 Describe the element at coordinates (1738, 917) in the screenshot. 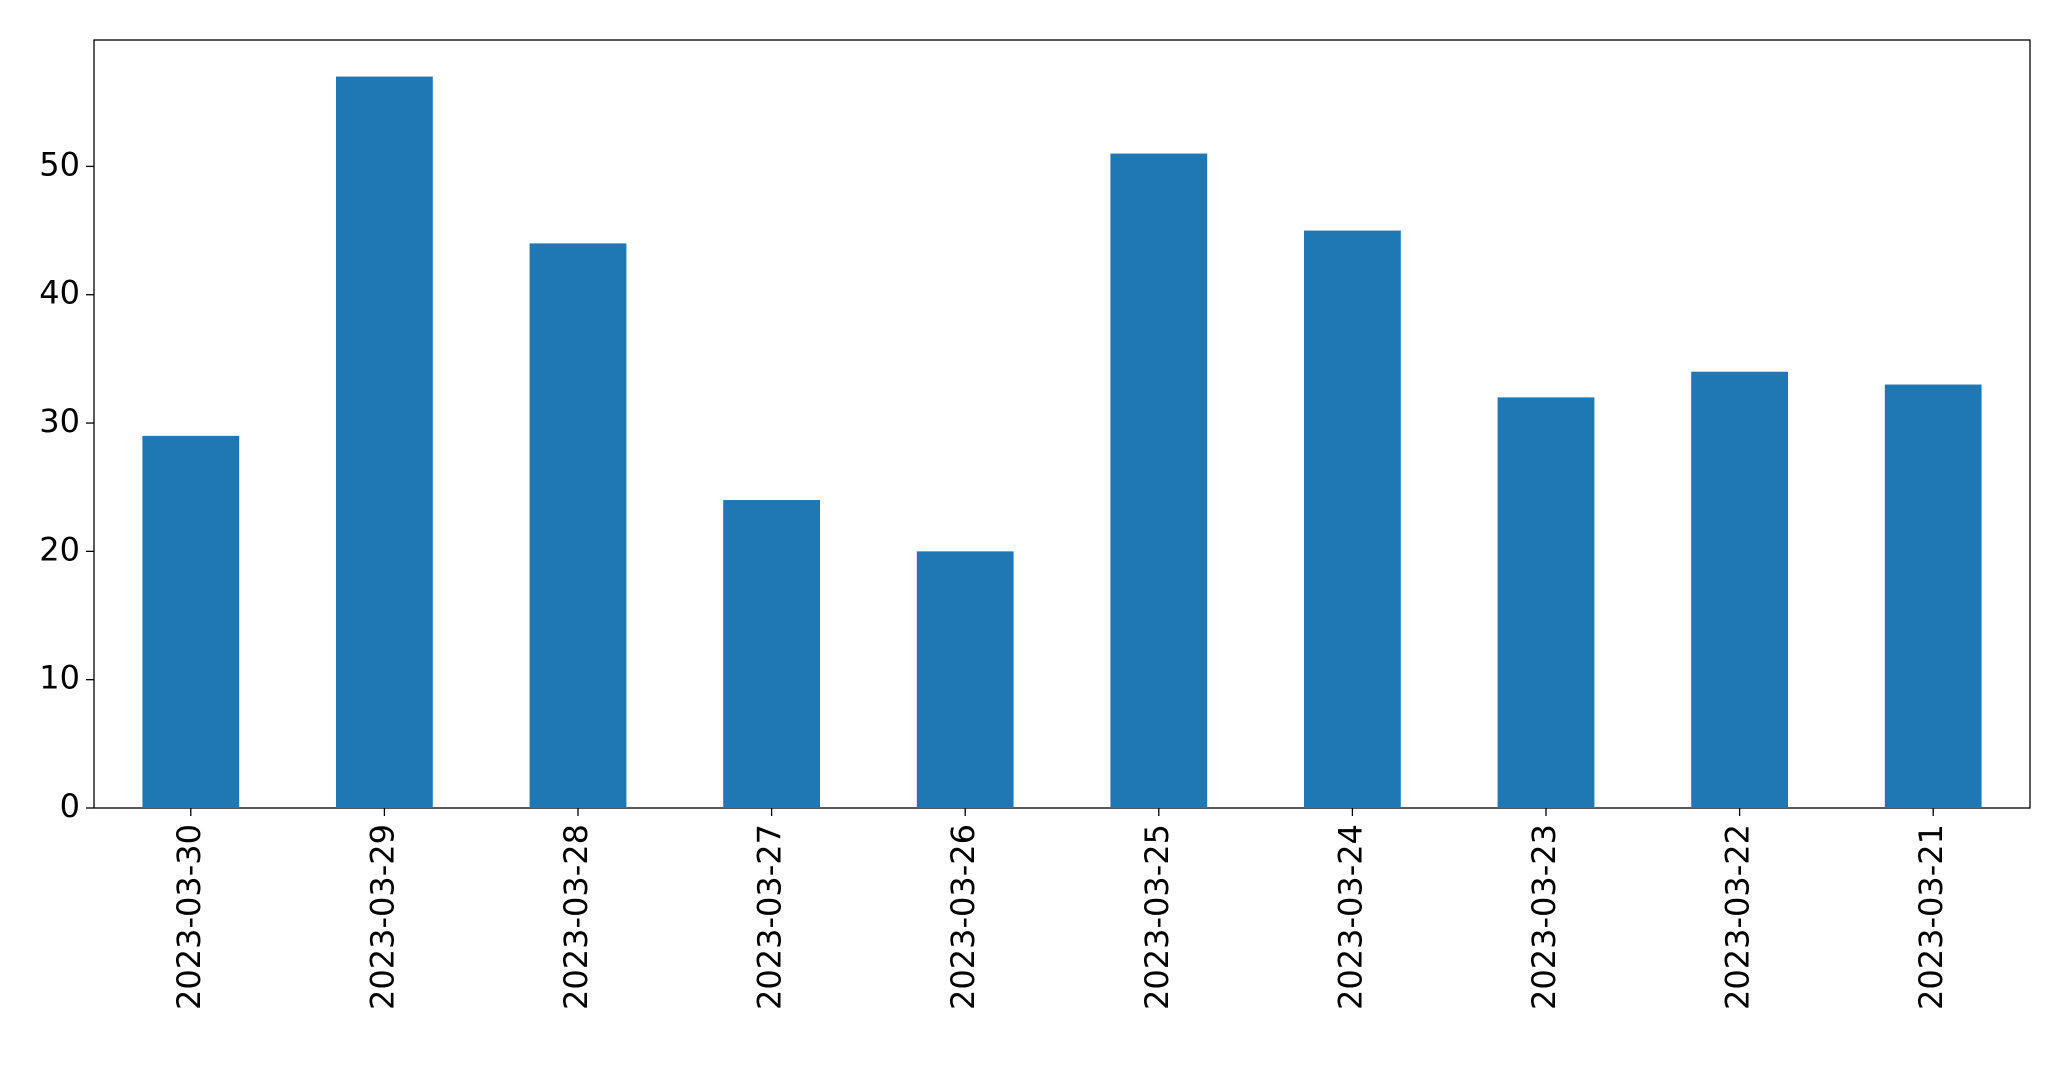

I see `x-tick-label: 2023-03-22` at that location.